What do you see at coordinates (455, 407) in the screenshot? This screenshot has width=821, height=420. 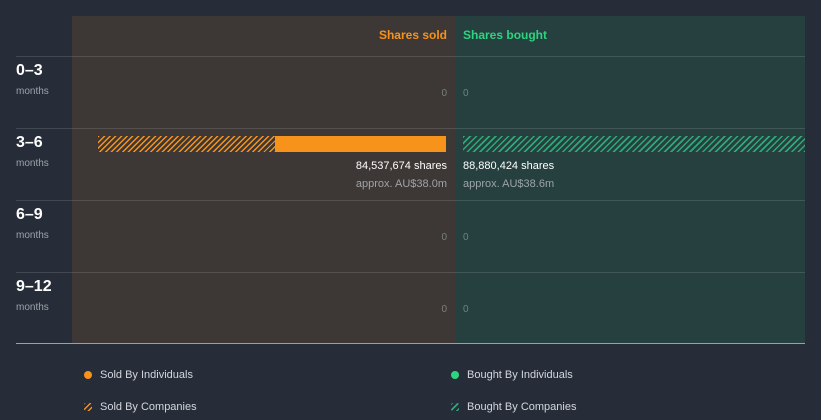 I see `green-hatch-icon` at bounding box center [455, 407].